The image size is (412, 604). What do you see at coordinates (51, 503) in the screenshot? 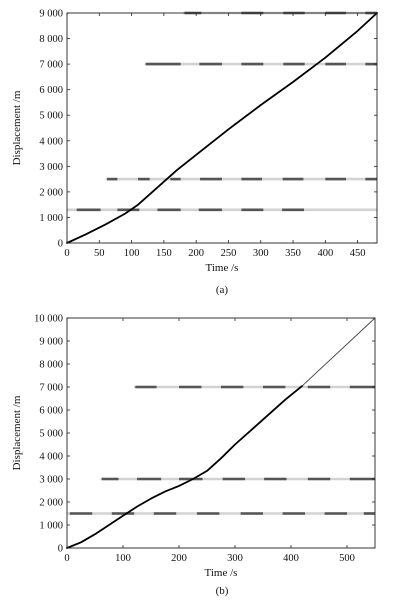
I see `panel-b-y-tick-label-2: 2 000` at bounding box center [51, 503].